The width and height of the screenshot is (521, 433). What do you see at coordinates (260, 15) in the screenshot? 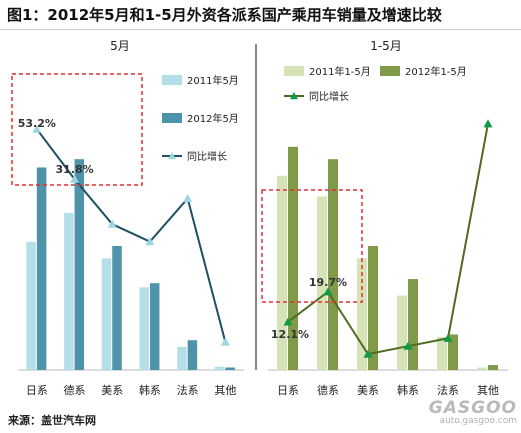
I see `figure-title: 图1：2012年5月和1-5月外资各派系国产乘用车销量及增速比较` at bounding box center [260, 15].